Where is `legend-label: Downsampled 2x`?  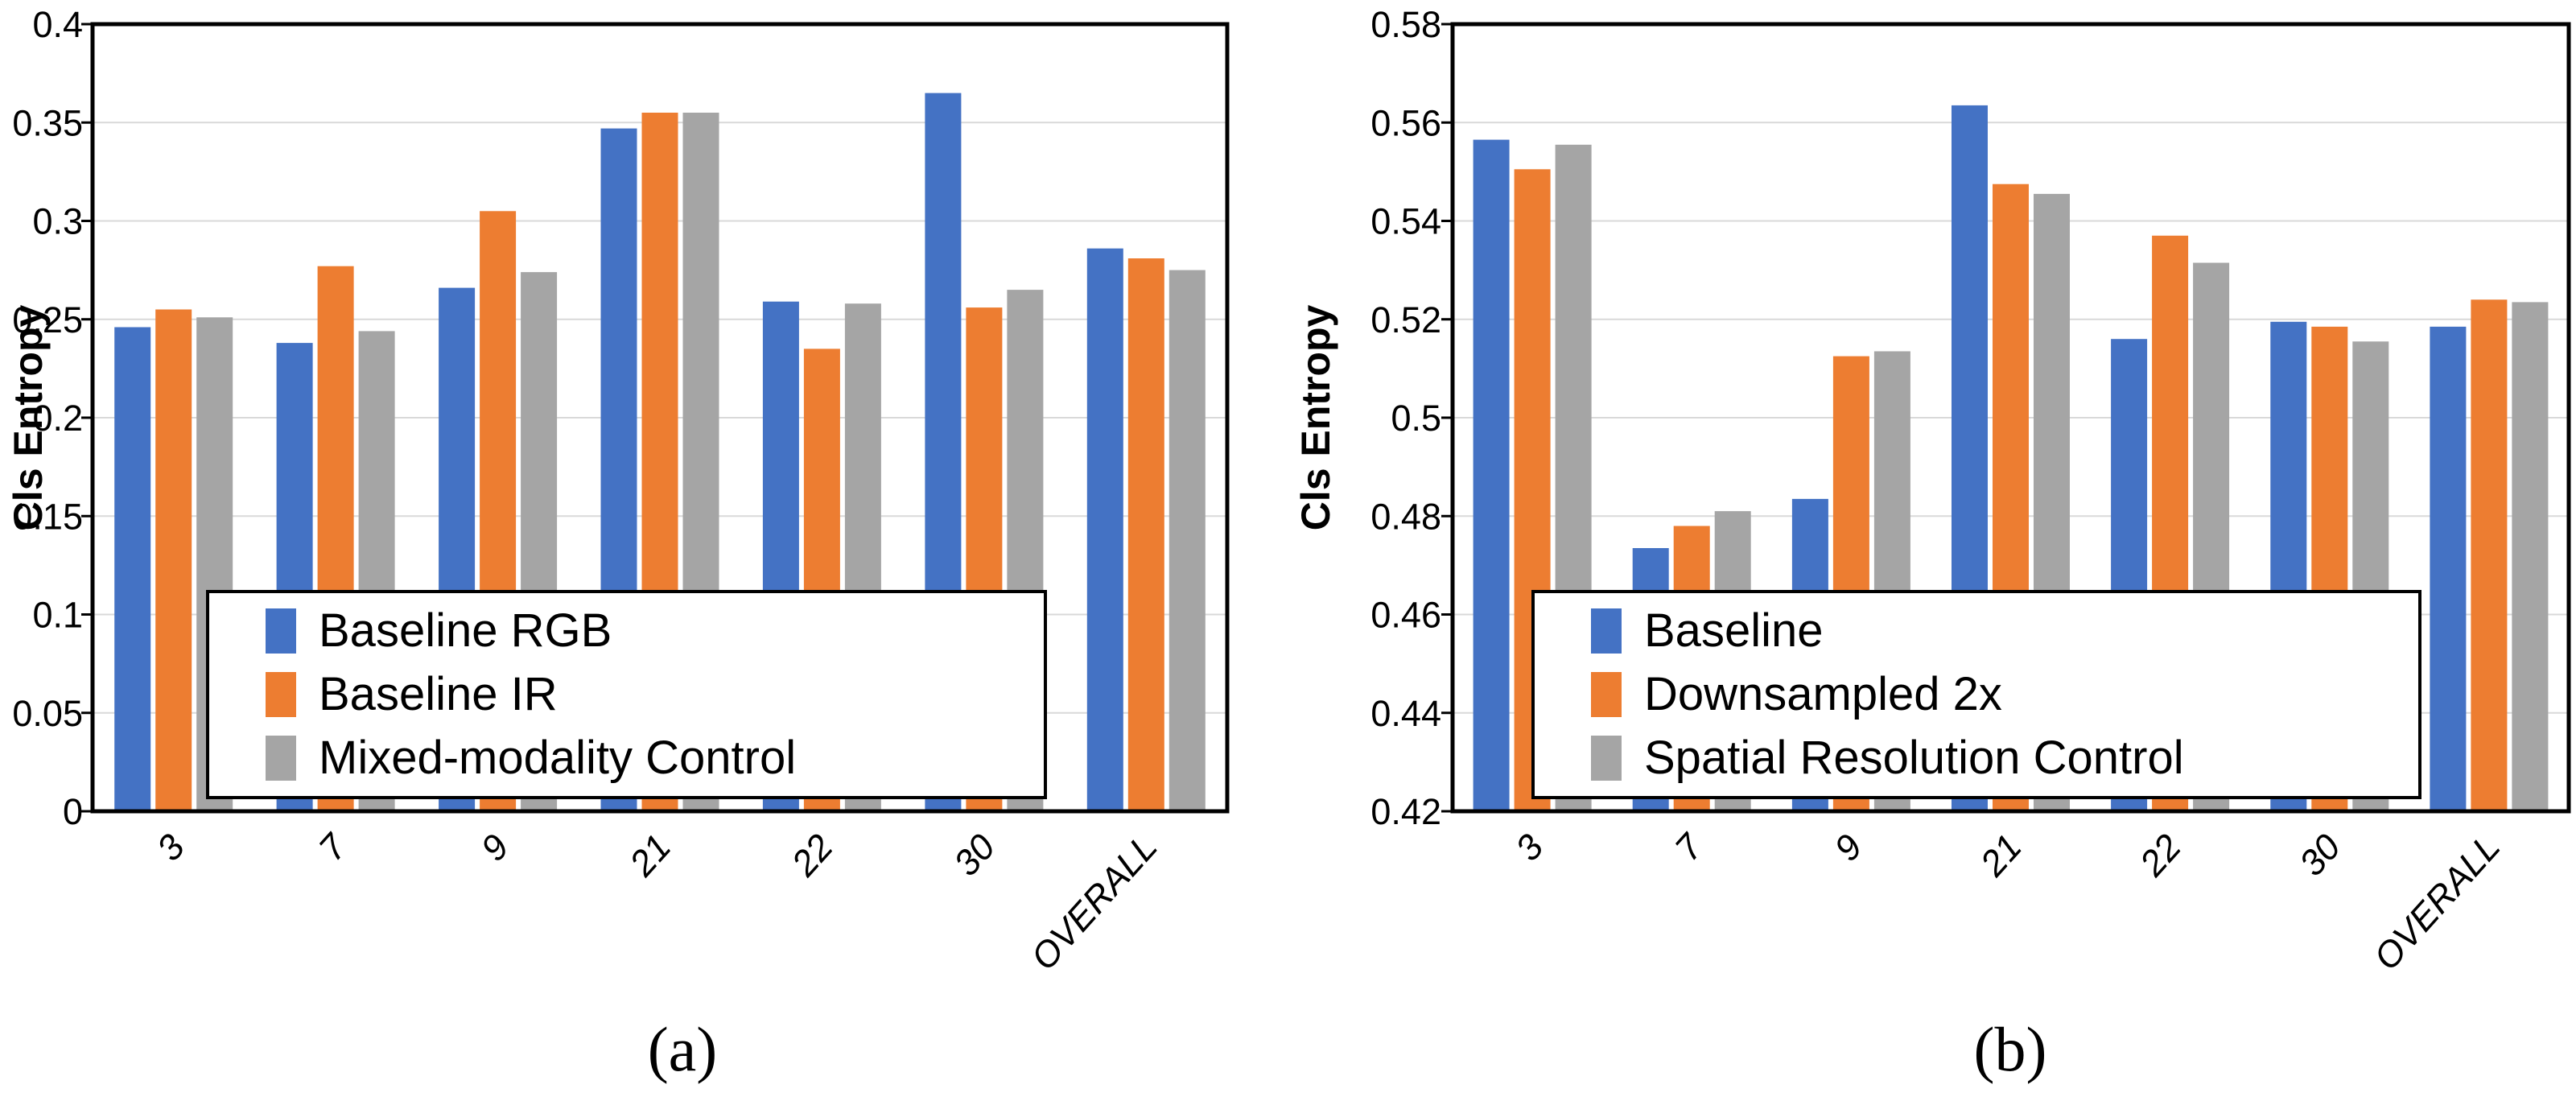 legend-label: Downsampled 2x is located at coordinates (1823, 694).